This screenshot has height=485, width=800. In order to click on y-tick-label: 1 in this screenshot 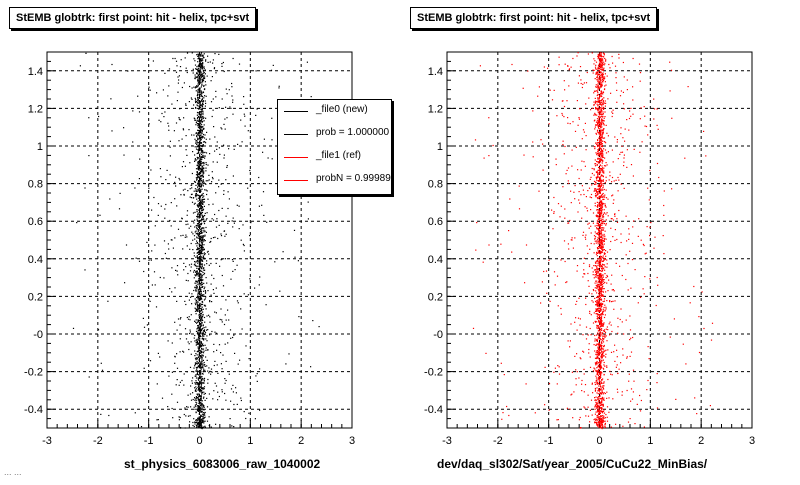, I will do `click(40, 147)`.